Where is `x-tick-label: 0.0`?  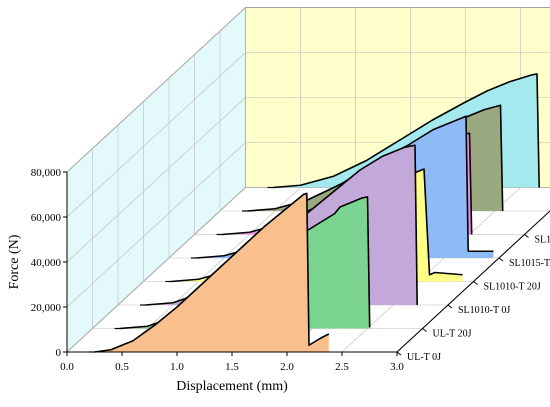
x-tick-label: 0.0 is located at coordinates (67, 367).